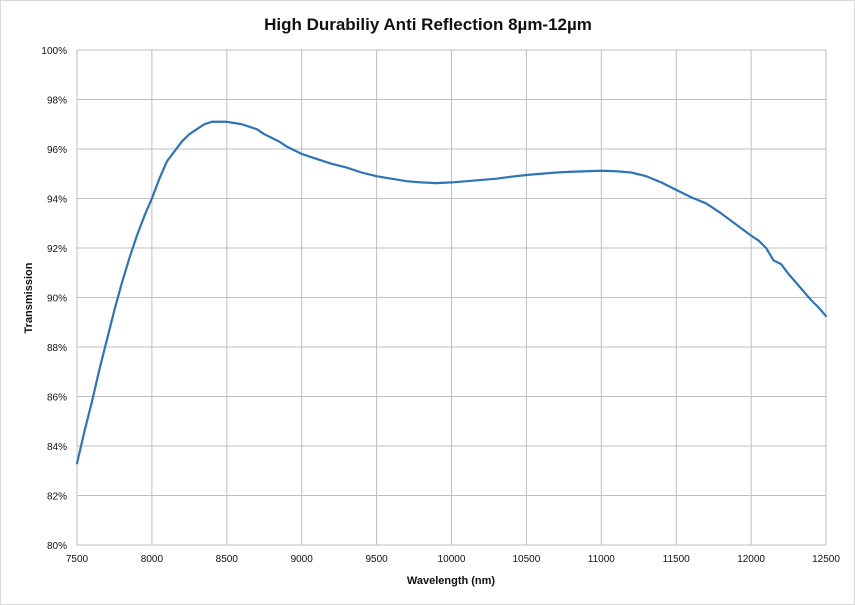 The image size is (855, 605). What do you see at coordinates (602, 559) in the screenshot?
I see `x-tick-label: 11000` at bounding box center [602, 559].